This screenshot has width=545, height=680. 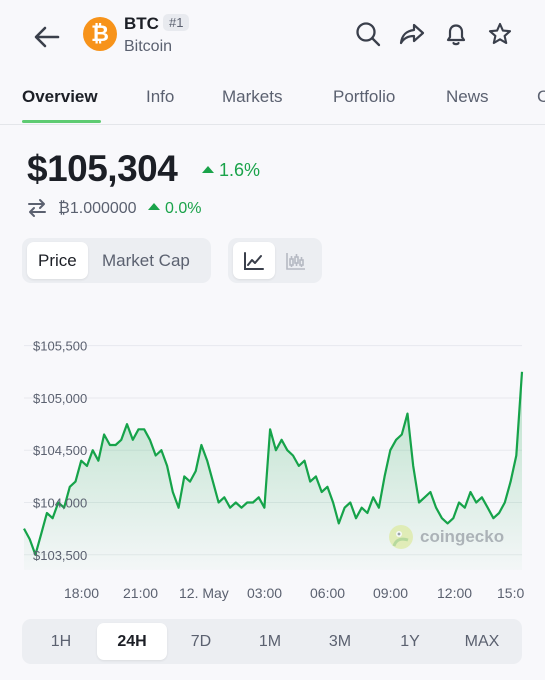 What do you see at coordinates (510, 593) in the screenshot?
I see `x-tick-label: 15:0` at bounding box center [510, 593].